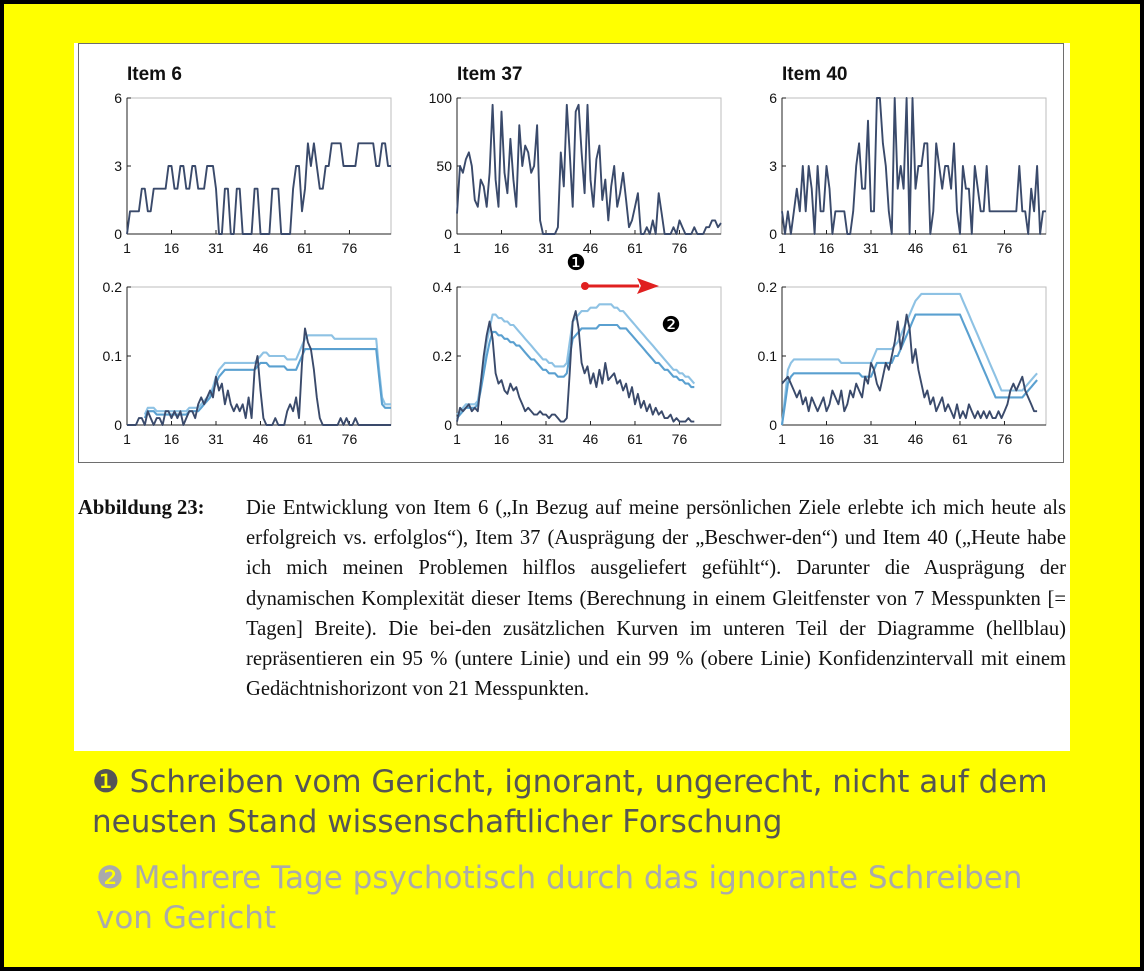  I want to click on x-tick-label-3: 16, so click(172, 439).